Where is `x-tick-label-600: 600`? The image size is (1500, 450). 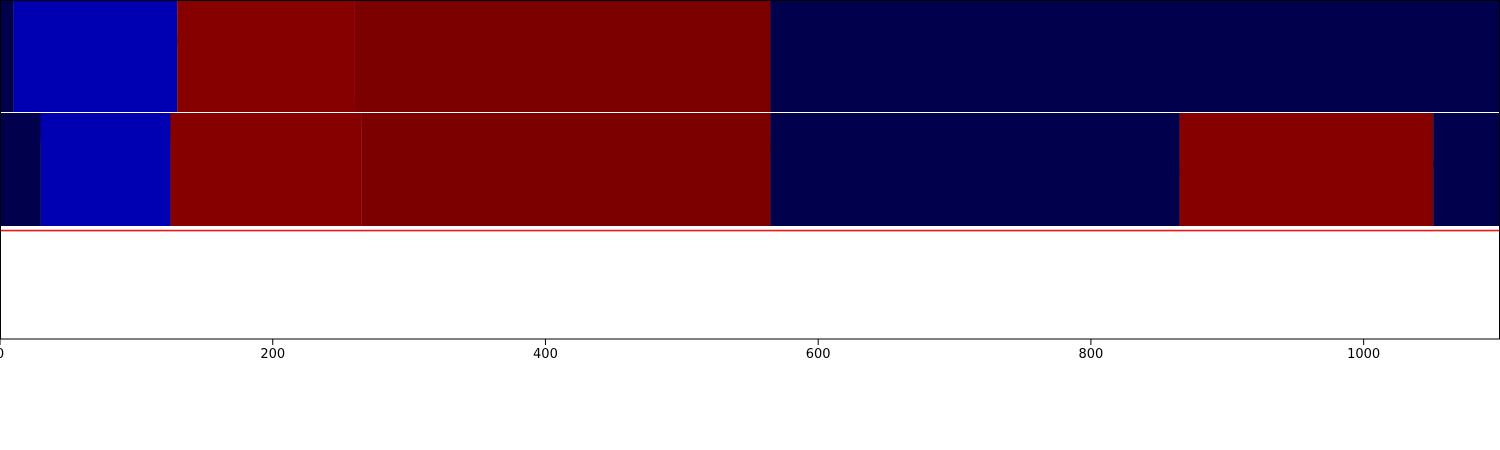
x-tick-label-600: 600 is located at coordinates (818, 354).